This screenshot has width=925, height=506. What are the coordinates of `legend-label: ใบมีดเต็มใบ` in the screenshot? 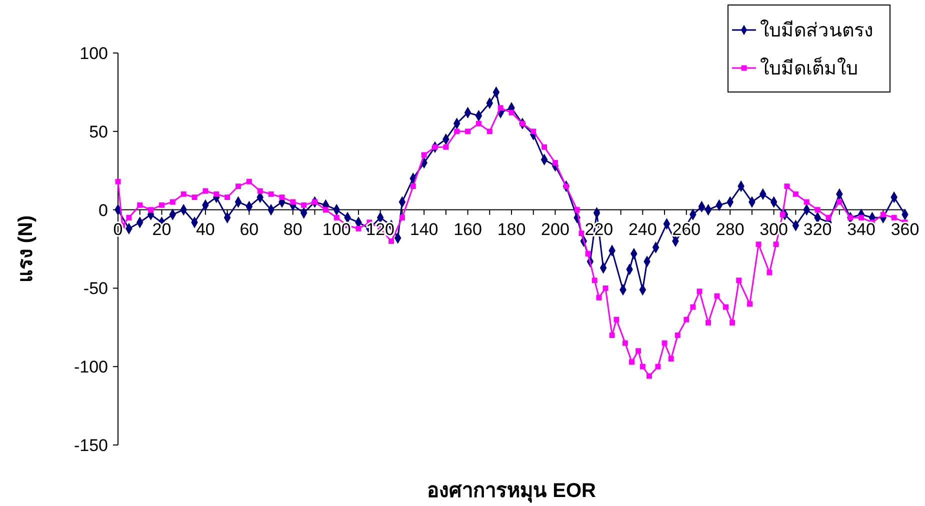 It's located at (809, 68).